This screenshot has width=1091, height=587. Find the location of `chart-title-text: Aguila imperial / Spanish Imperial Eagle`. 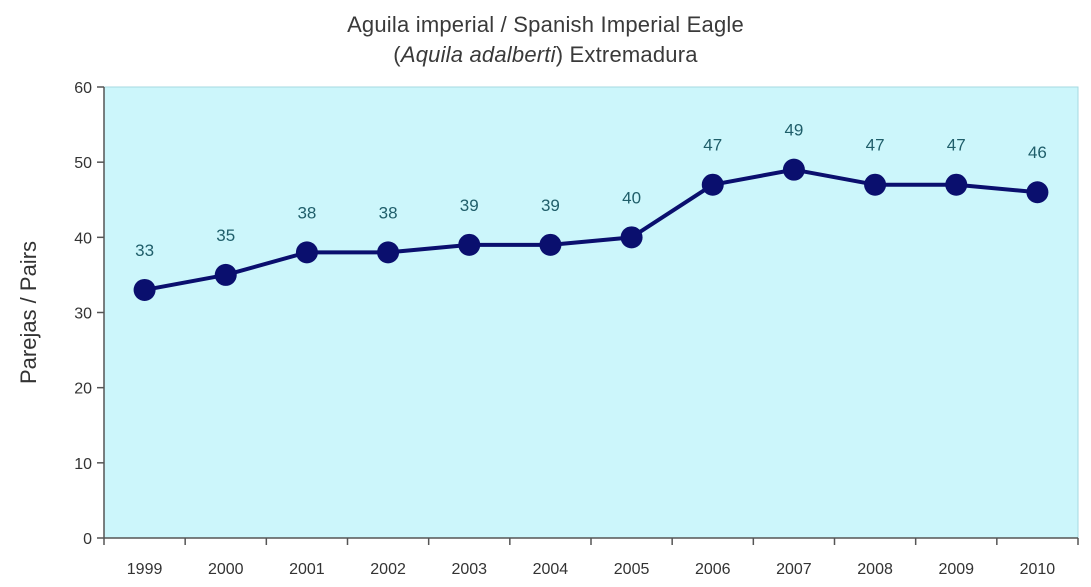

chart-title-text: Aguila imperial / Spanish Imperial Eagle is located at coordinates (545, 24).